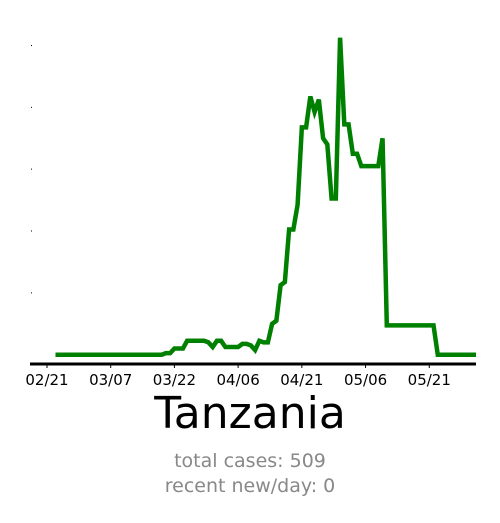 This screenshot has height=523, width=500. Describe the element at coordinates (250, 413) in the screenshot. I see `chart-title: Tanzania` at that location.